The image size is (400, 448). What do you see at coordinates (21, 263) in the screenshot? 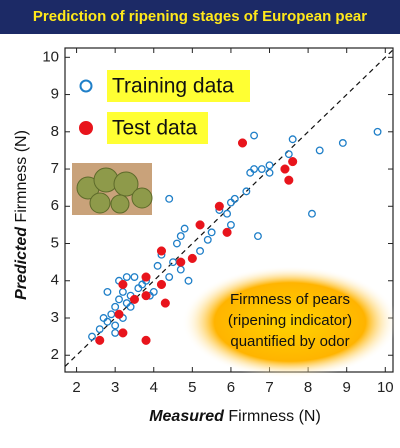
I see `y-axis-label-emphasis: Predicted` at bounding box center [21, 263].